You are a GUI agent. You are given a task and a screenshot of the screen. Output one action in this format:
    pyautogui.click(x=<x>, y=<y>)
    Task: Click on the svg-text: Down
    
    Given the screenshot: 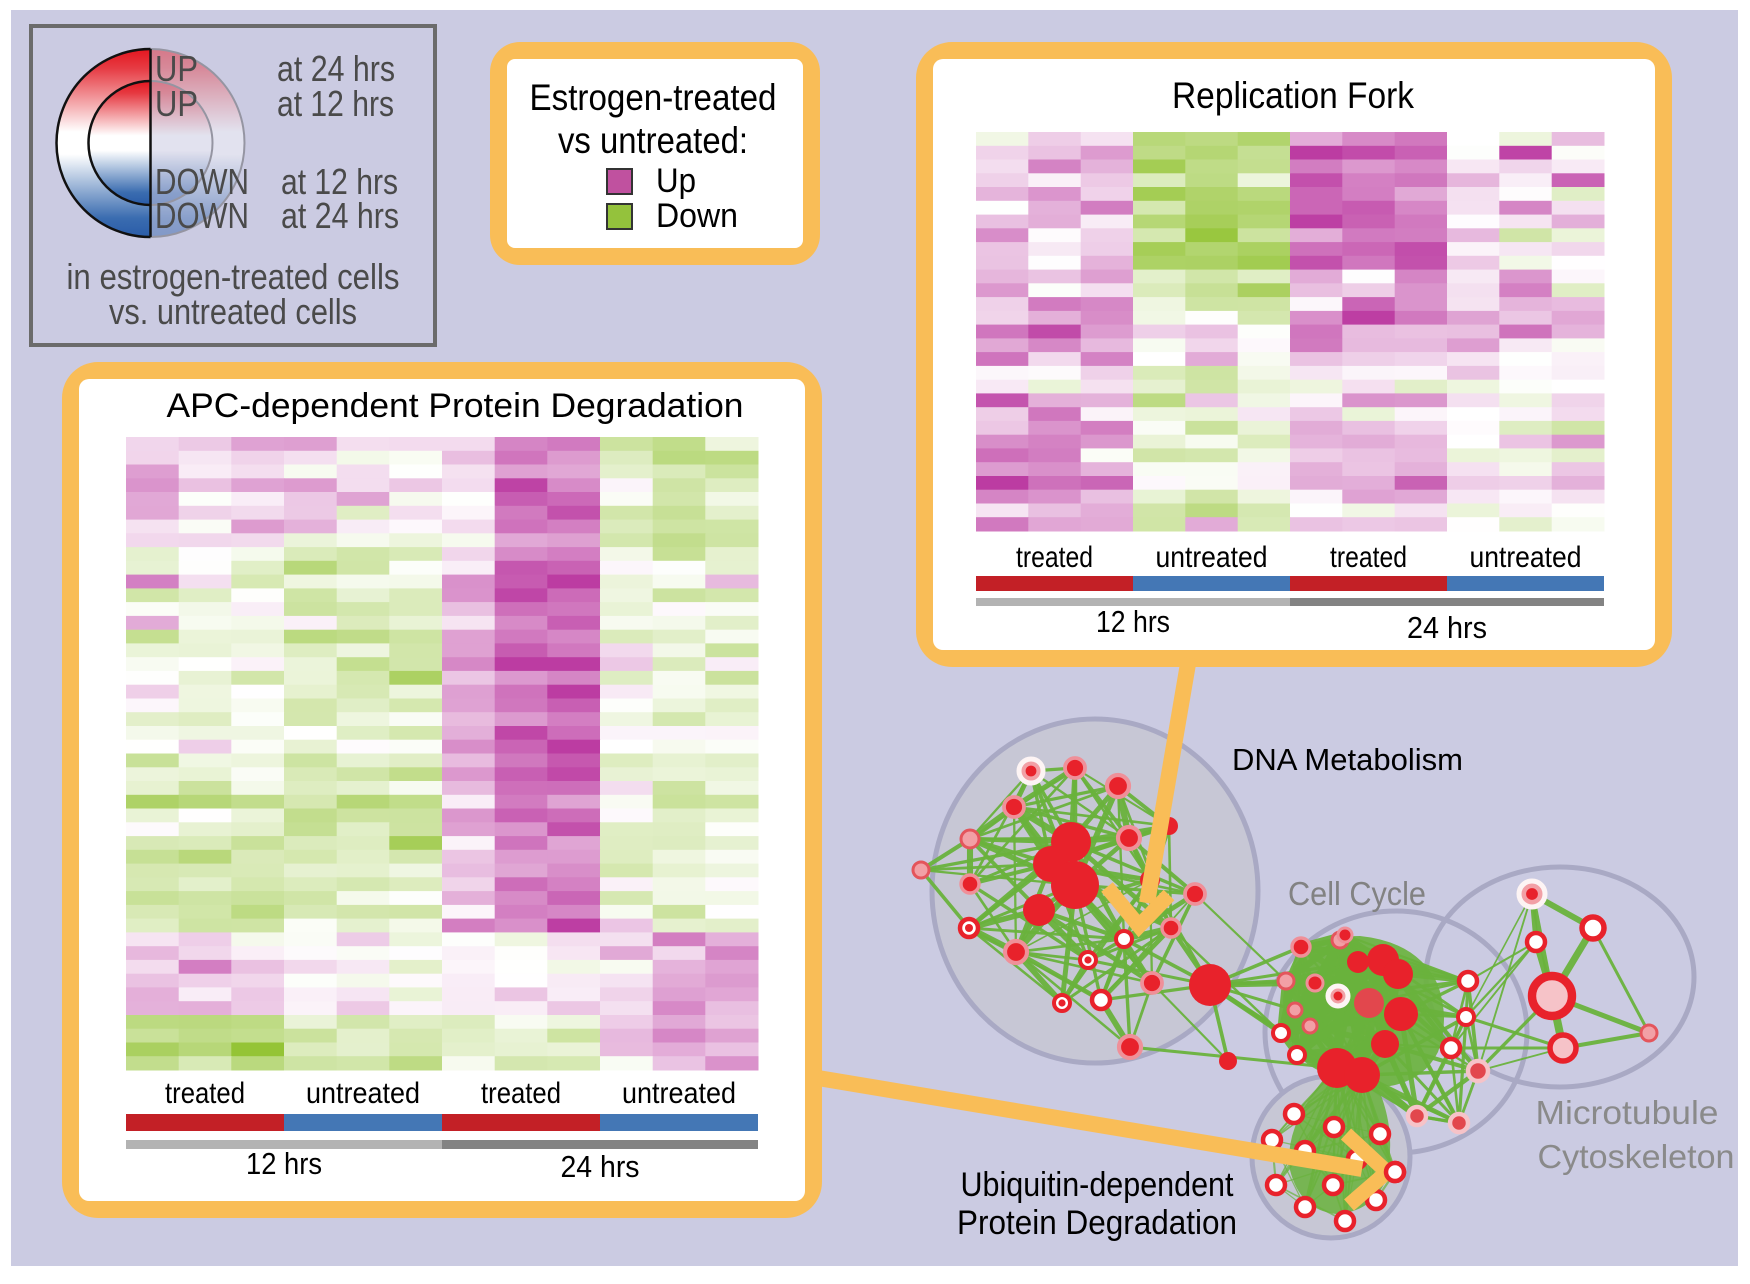 What is the action you would take?
    pyautogui.click(x=697, y=216)
    